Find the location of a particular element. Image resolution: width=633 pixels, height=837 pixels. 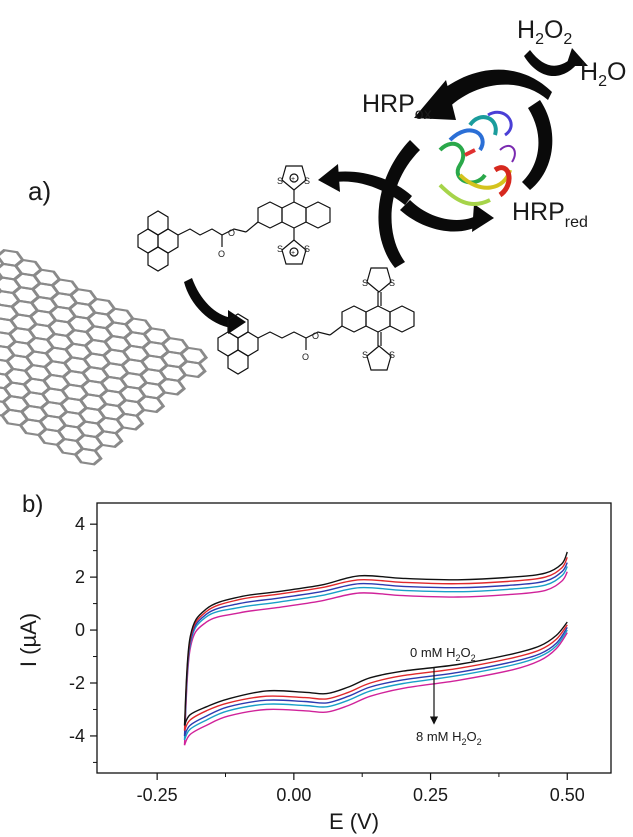

y-tick-label: 4 is located at coordinates (80, 524).